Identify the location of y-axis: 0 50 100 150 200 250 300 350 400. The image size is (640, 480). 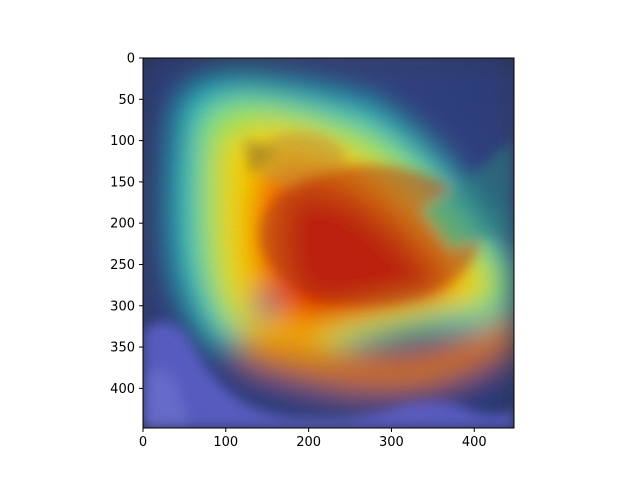
(126, 224).